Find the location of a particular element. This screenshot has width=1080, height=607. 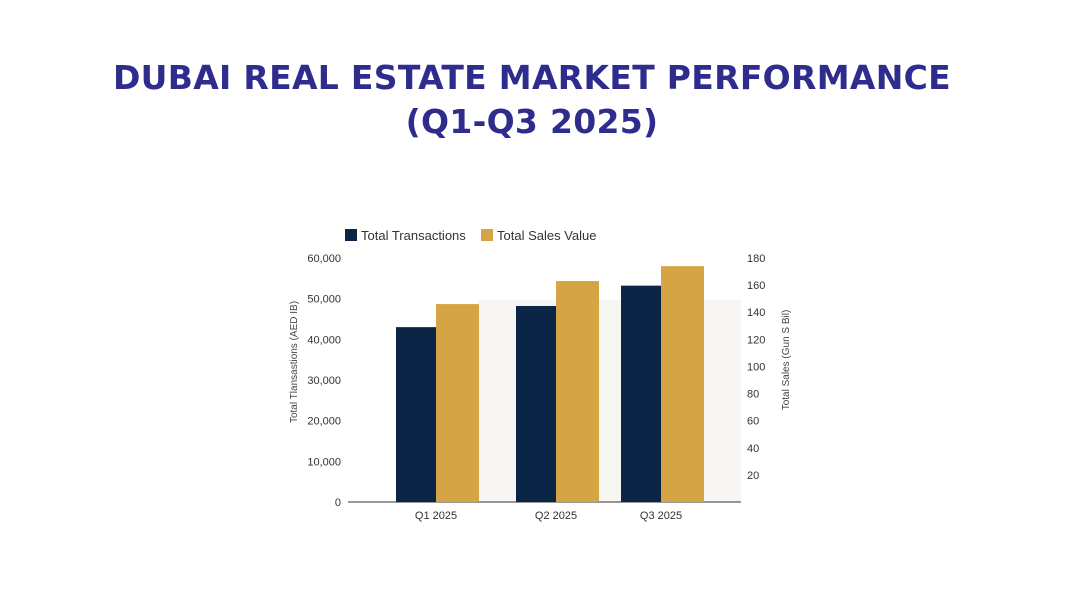

y2-tick-label: 160 is located at coordinates (756, 286).